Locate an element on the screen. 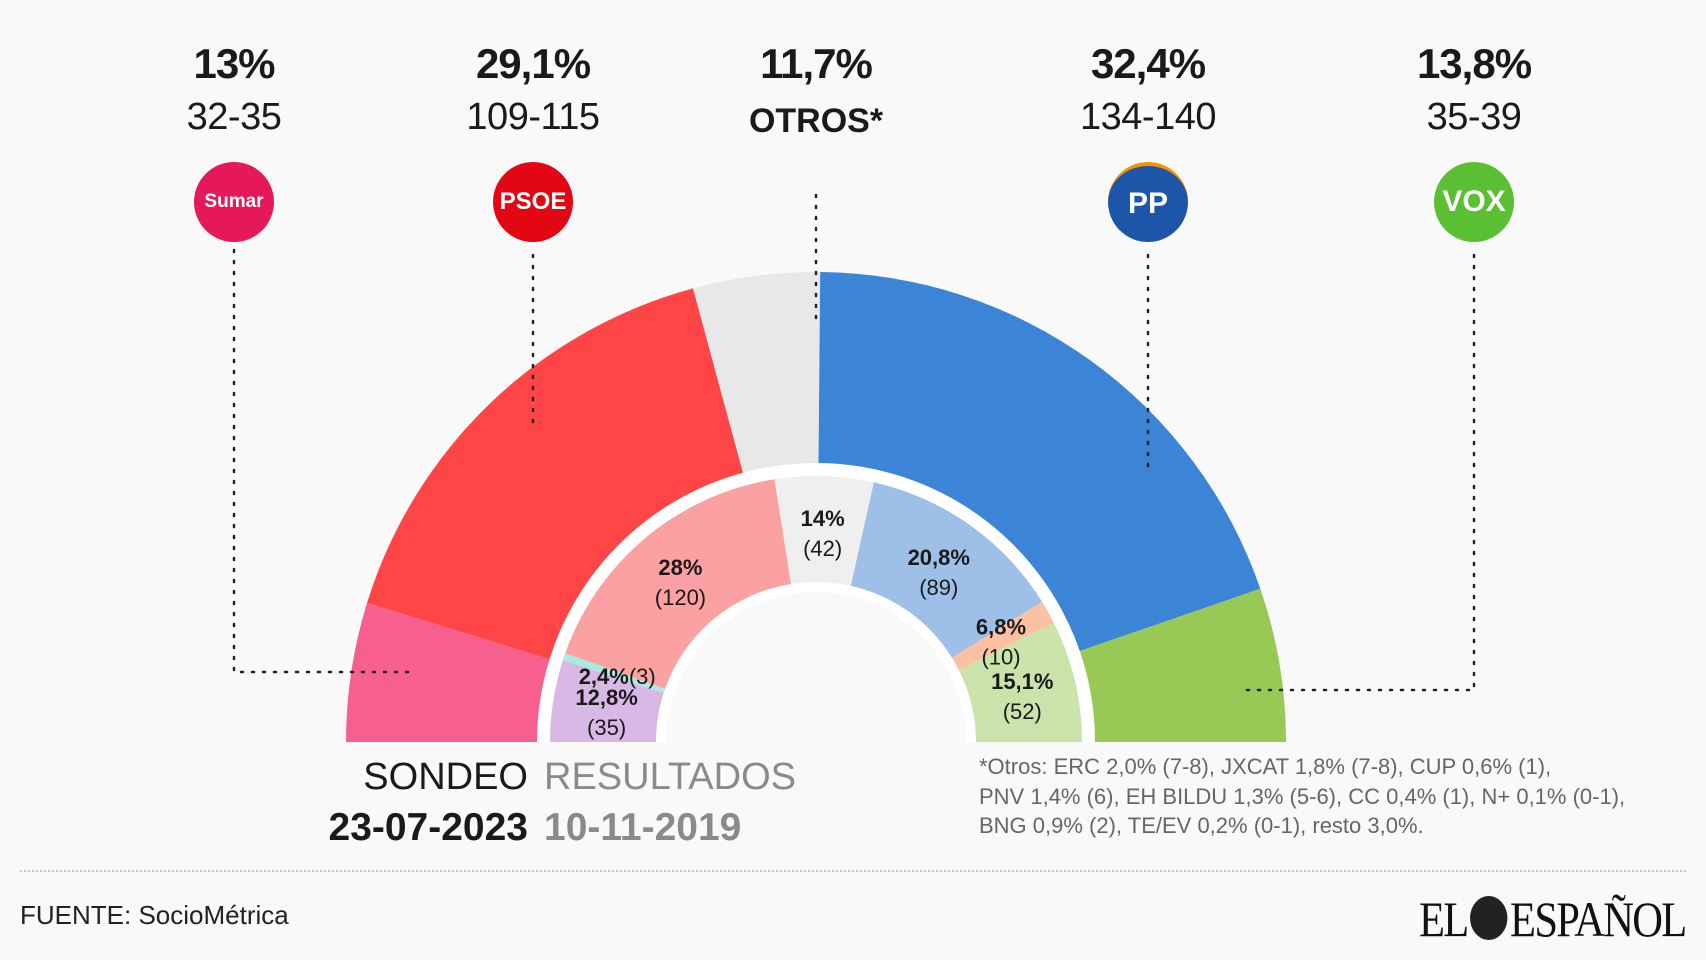 The image size is (1706, 960). inner-label-seats: (42) is located at coordinates (822, 548).